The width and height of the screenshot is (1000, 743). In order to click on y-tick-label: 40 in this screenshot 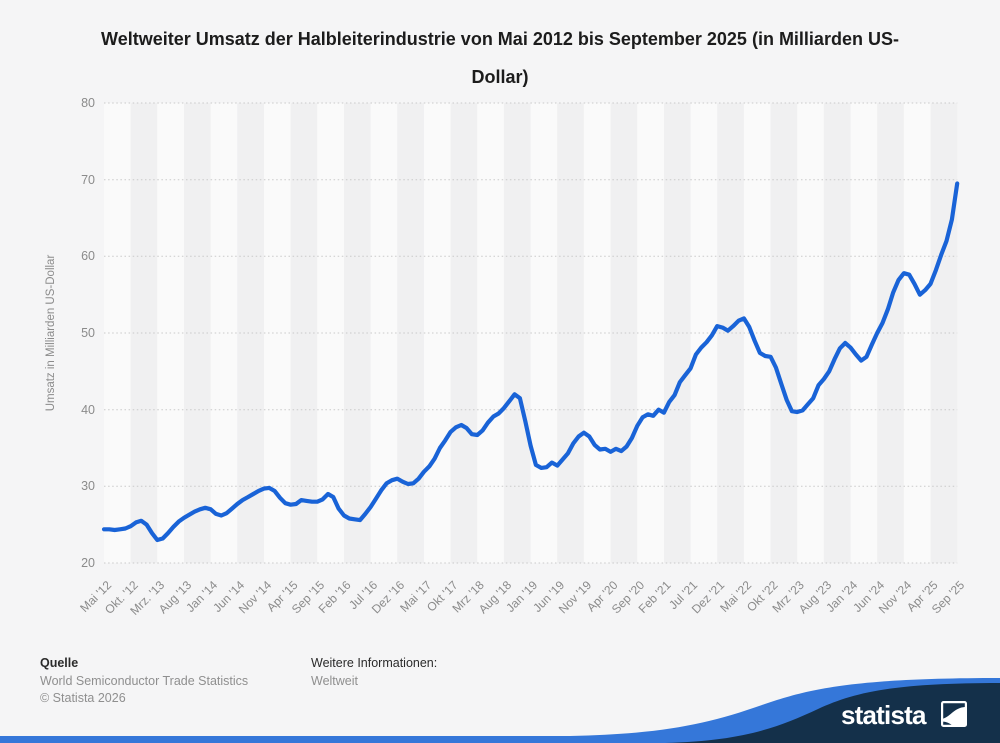, I will do `click(88, 409)`.